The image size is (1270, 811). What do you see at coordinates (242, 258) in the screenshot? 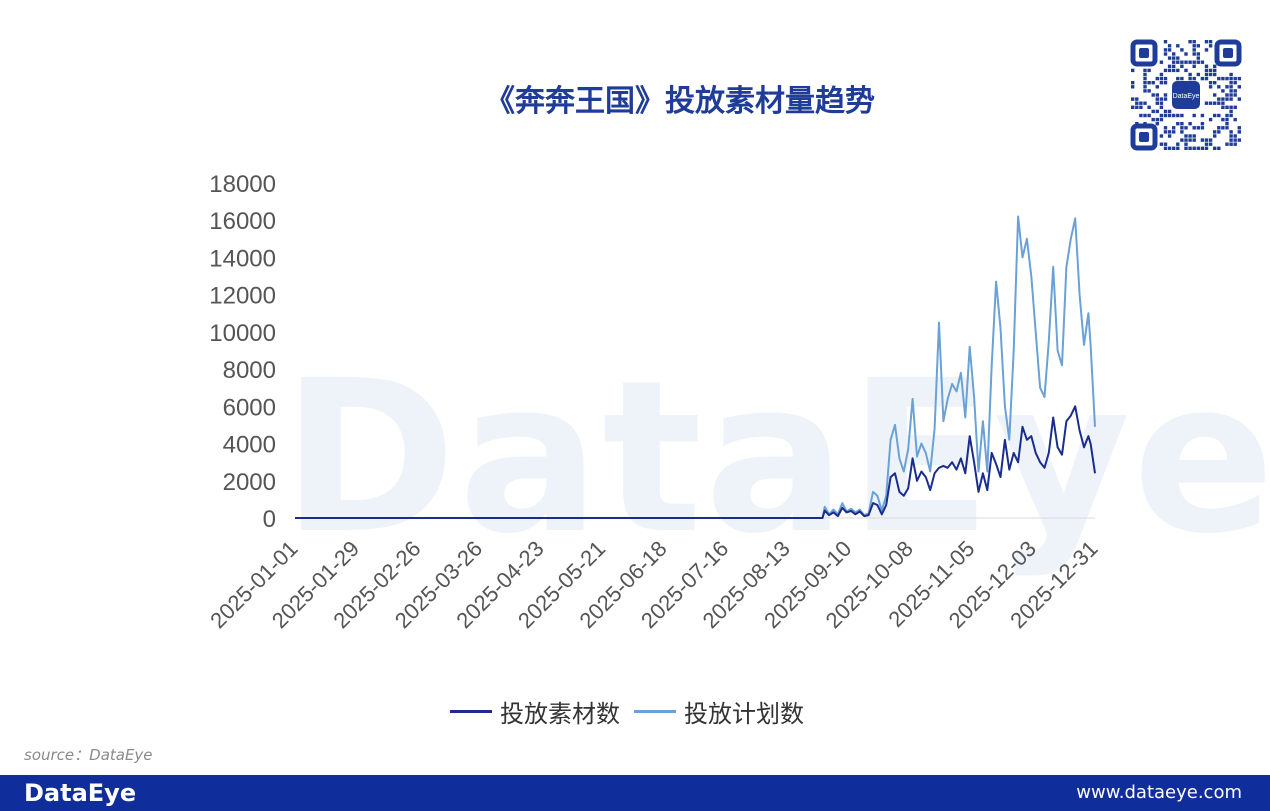
I see `y-tick-label: 14000` at bounding box center [242, 258].